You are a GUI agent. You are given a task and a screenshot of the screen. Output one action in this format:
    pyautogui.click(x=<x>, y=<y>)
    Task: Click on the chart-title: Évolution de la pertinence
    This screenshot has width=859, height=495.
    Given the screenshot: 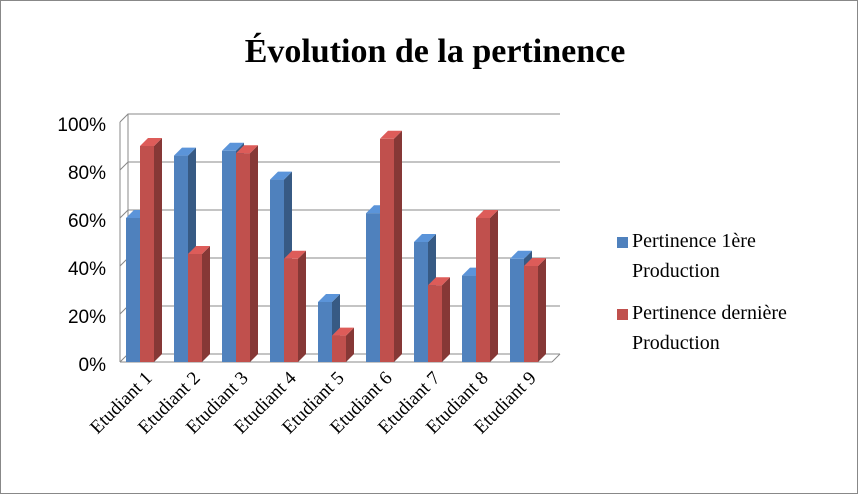 What is the action you would take?
    pyautogui.click(x=435, y=51)
    